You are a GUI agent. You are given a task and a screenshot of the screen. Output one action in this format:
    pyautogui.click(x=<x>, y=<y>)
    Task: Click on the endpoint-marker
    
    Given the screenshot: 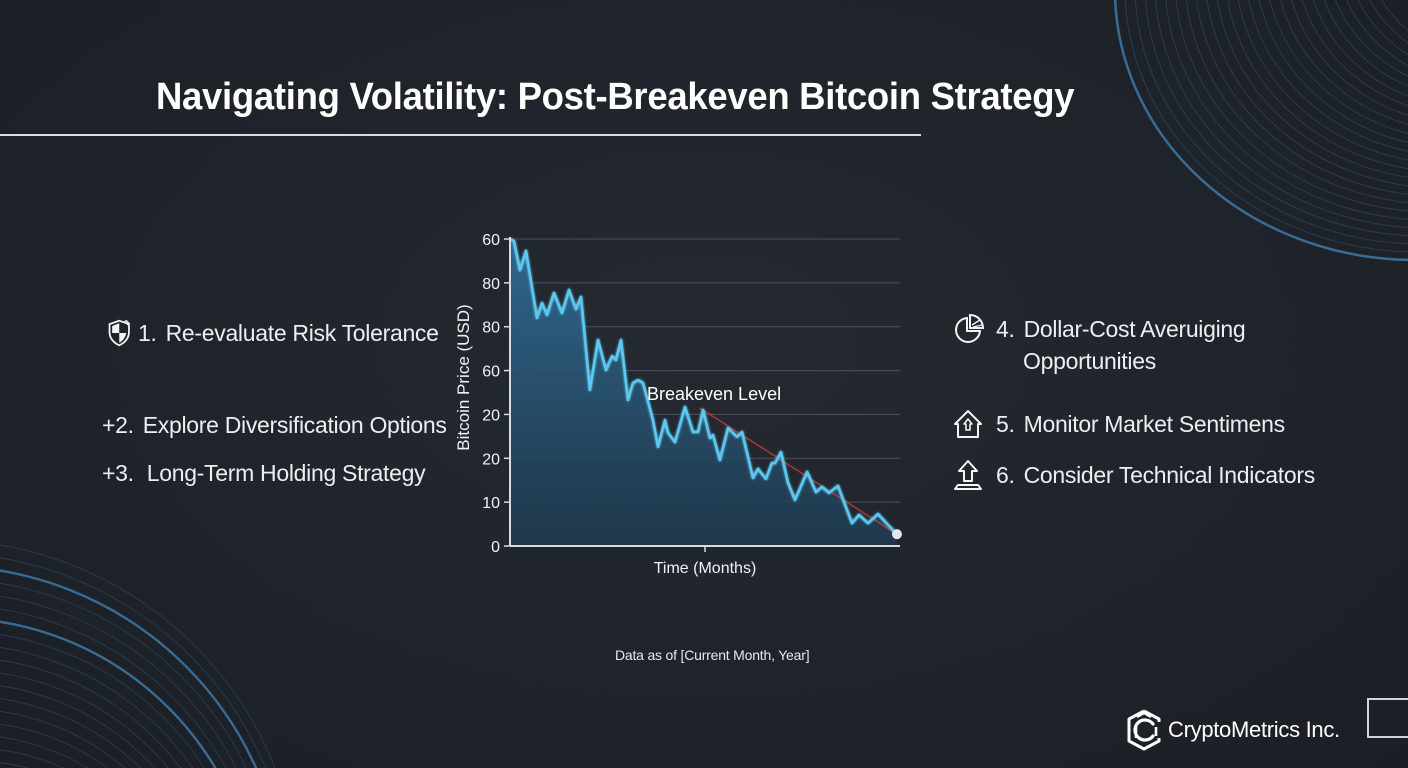 What is the action you would take?
    pyautogui.click(x=896, y=534)
    